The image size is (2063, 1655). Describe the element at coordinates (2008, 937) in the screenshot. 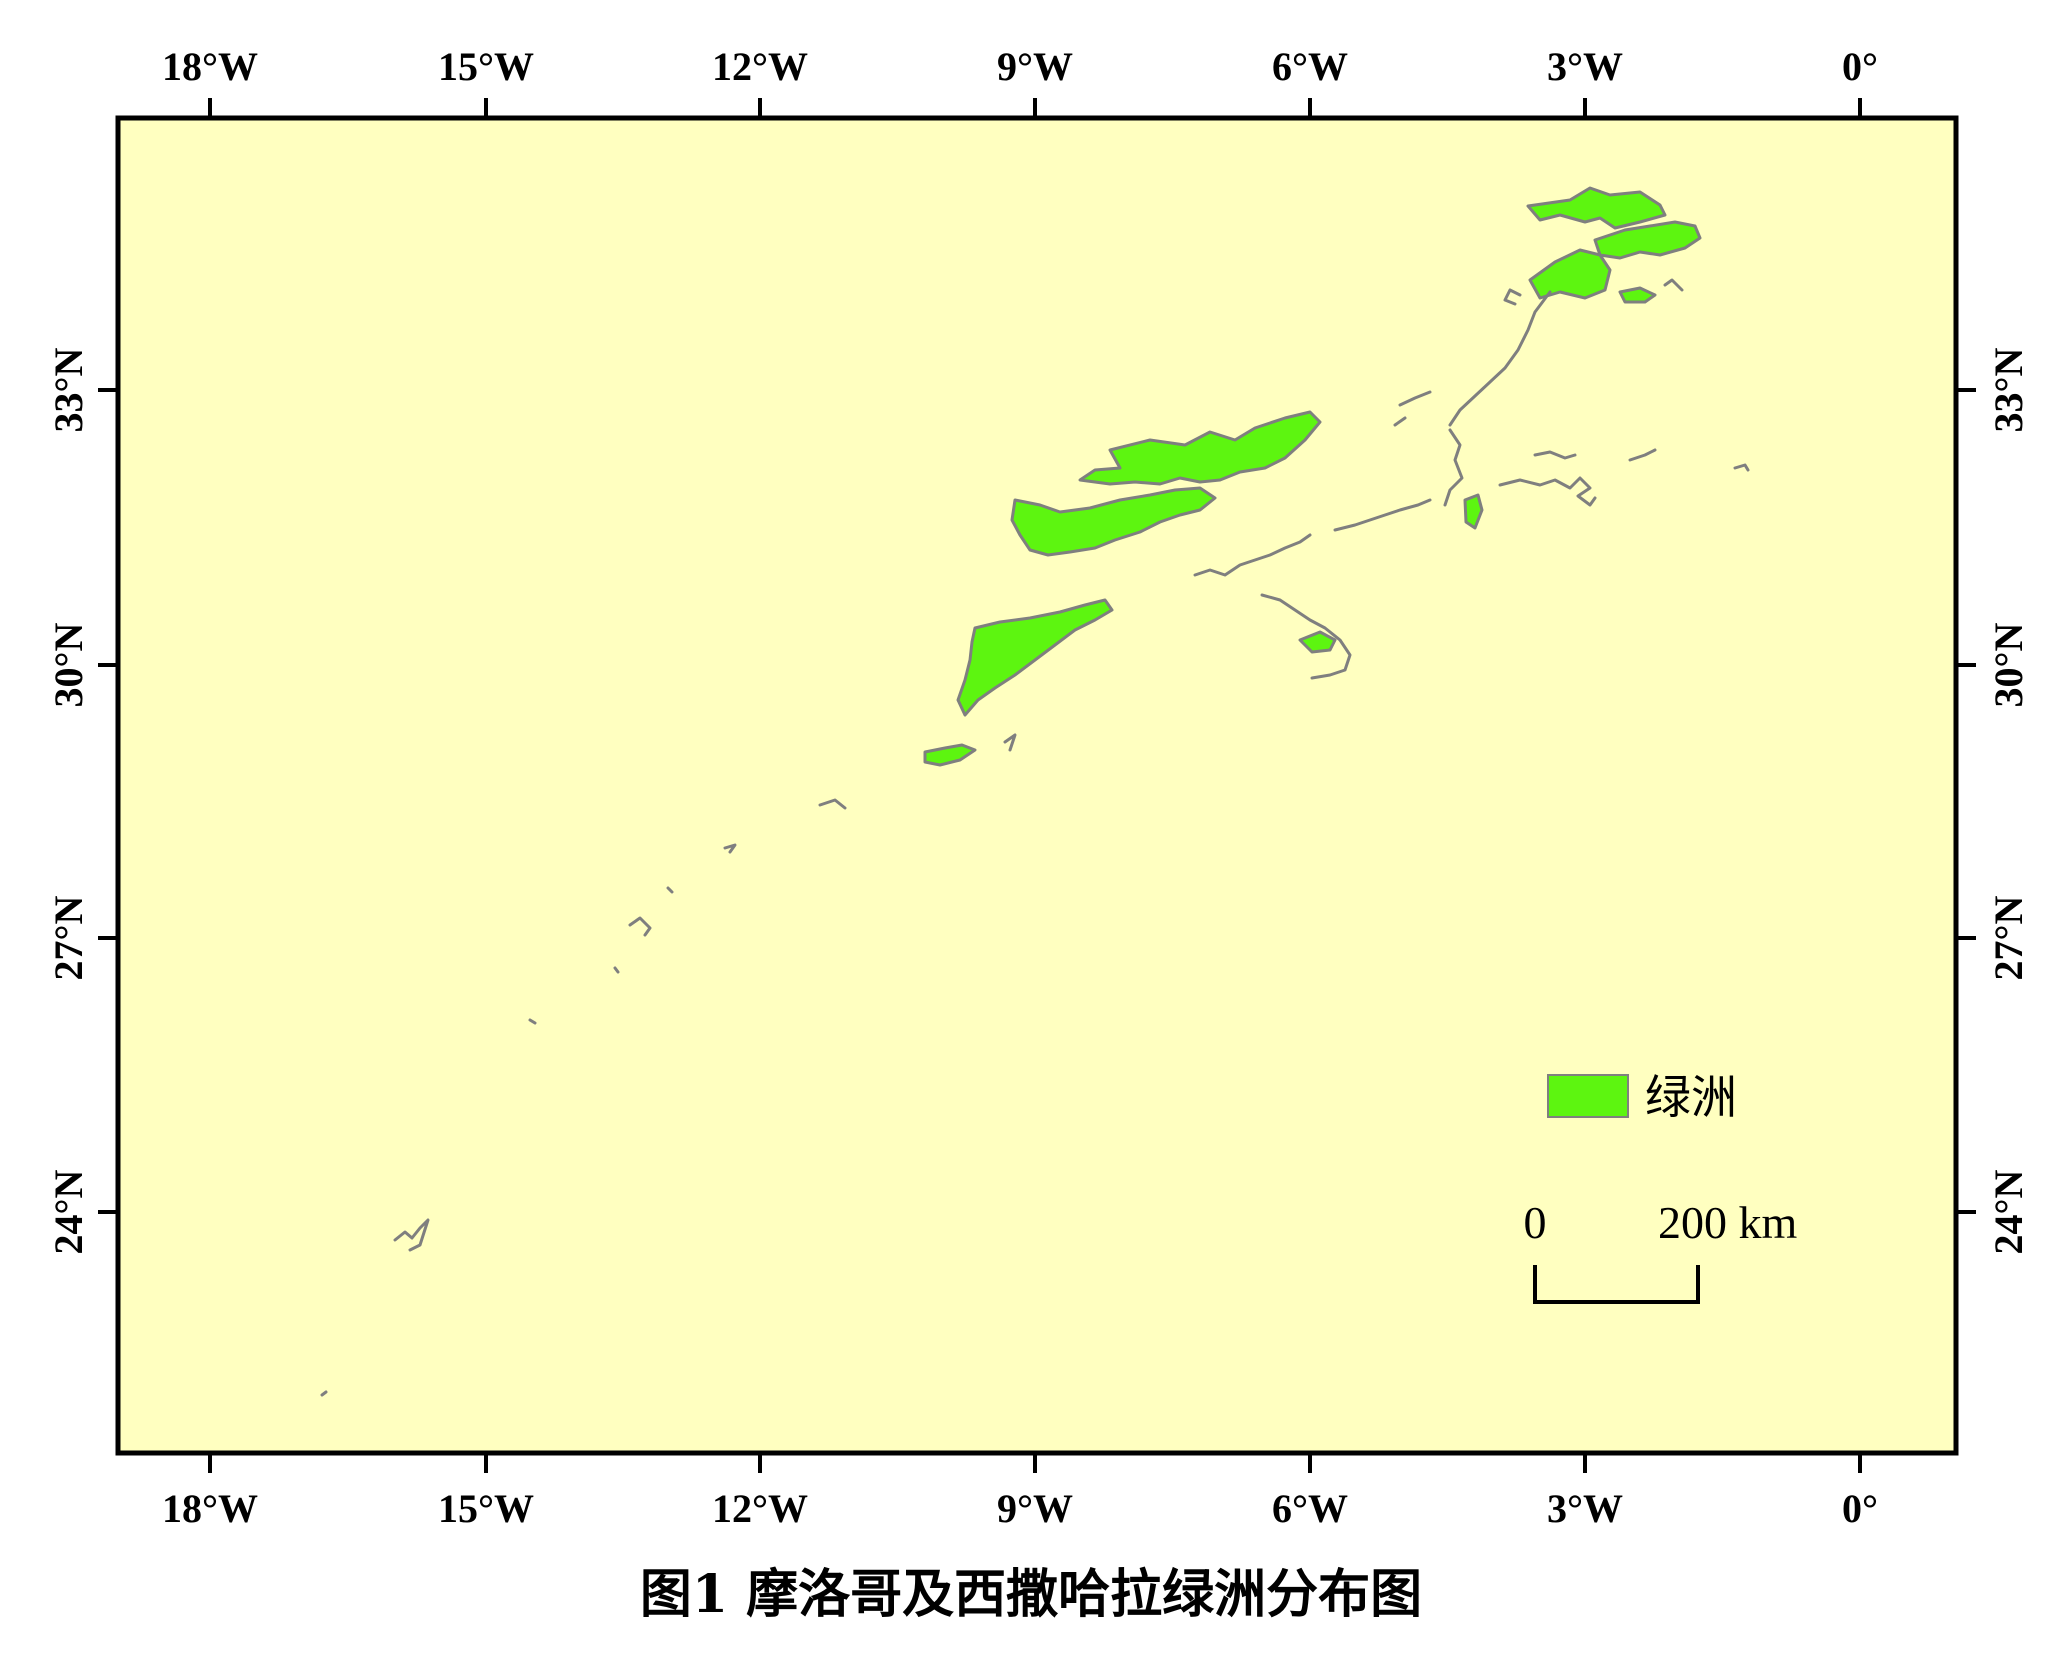

I see `lat-label-right-27n: 27°N` at that location.